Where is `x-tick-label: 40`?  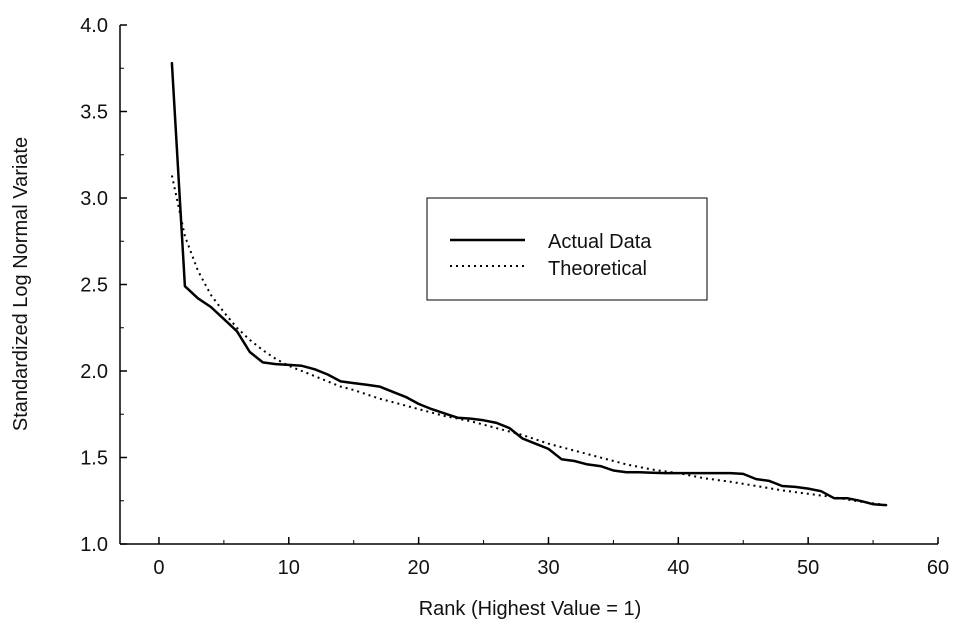
x-tick-label: 40 is located at coordinates (678, 568).